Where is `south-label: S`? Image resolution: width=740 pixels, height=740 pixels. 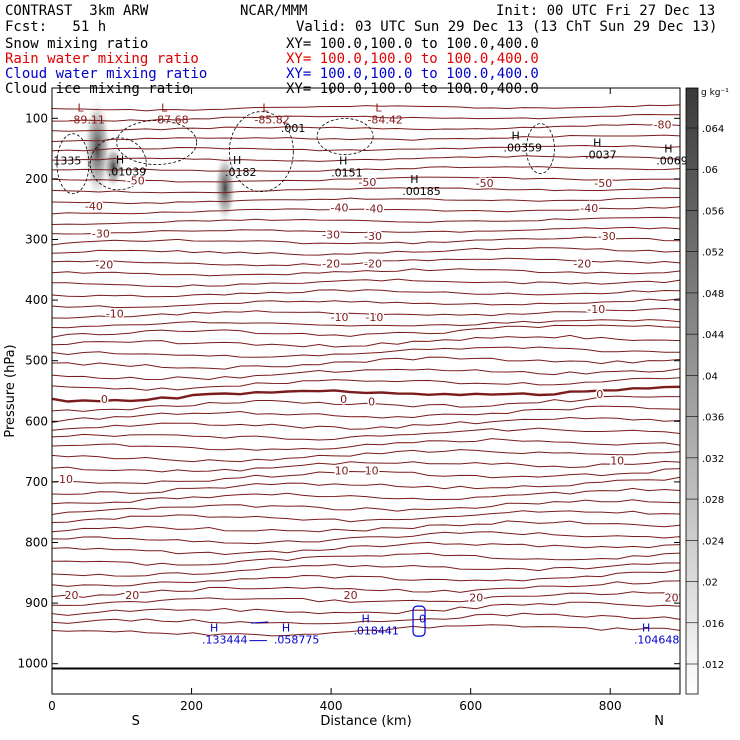 south-label: S is located at coordinates (136, 721).